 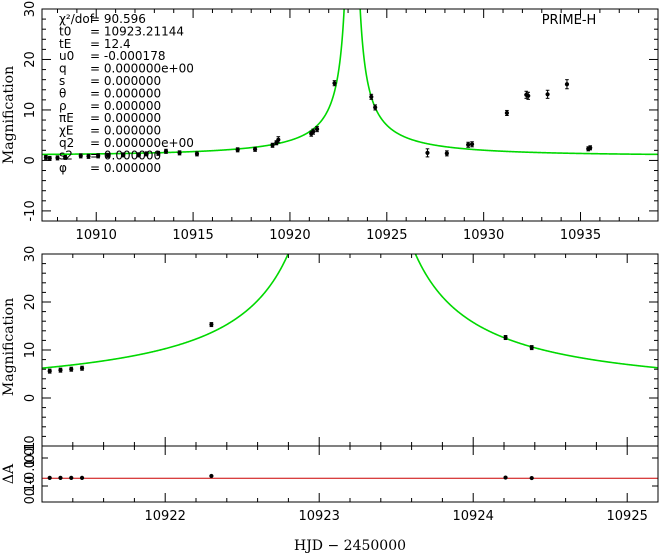 What do you see at coordinates (165, 516) in the screenshot?
I see `residual-x-tick-0: 10922` at bounding box center [165, 516].